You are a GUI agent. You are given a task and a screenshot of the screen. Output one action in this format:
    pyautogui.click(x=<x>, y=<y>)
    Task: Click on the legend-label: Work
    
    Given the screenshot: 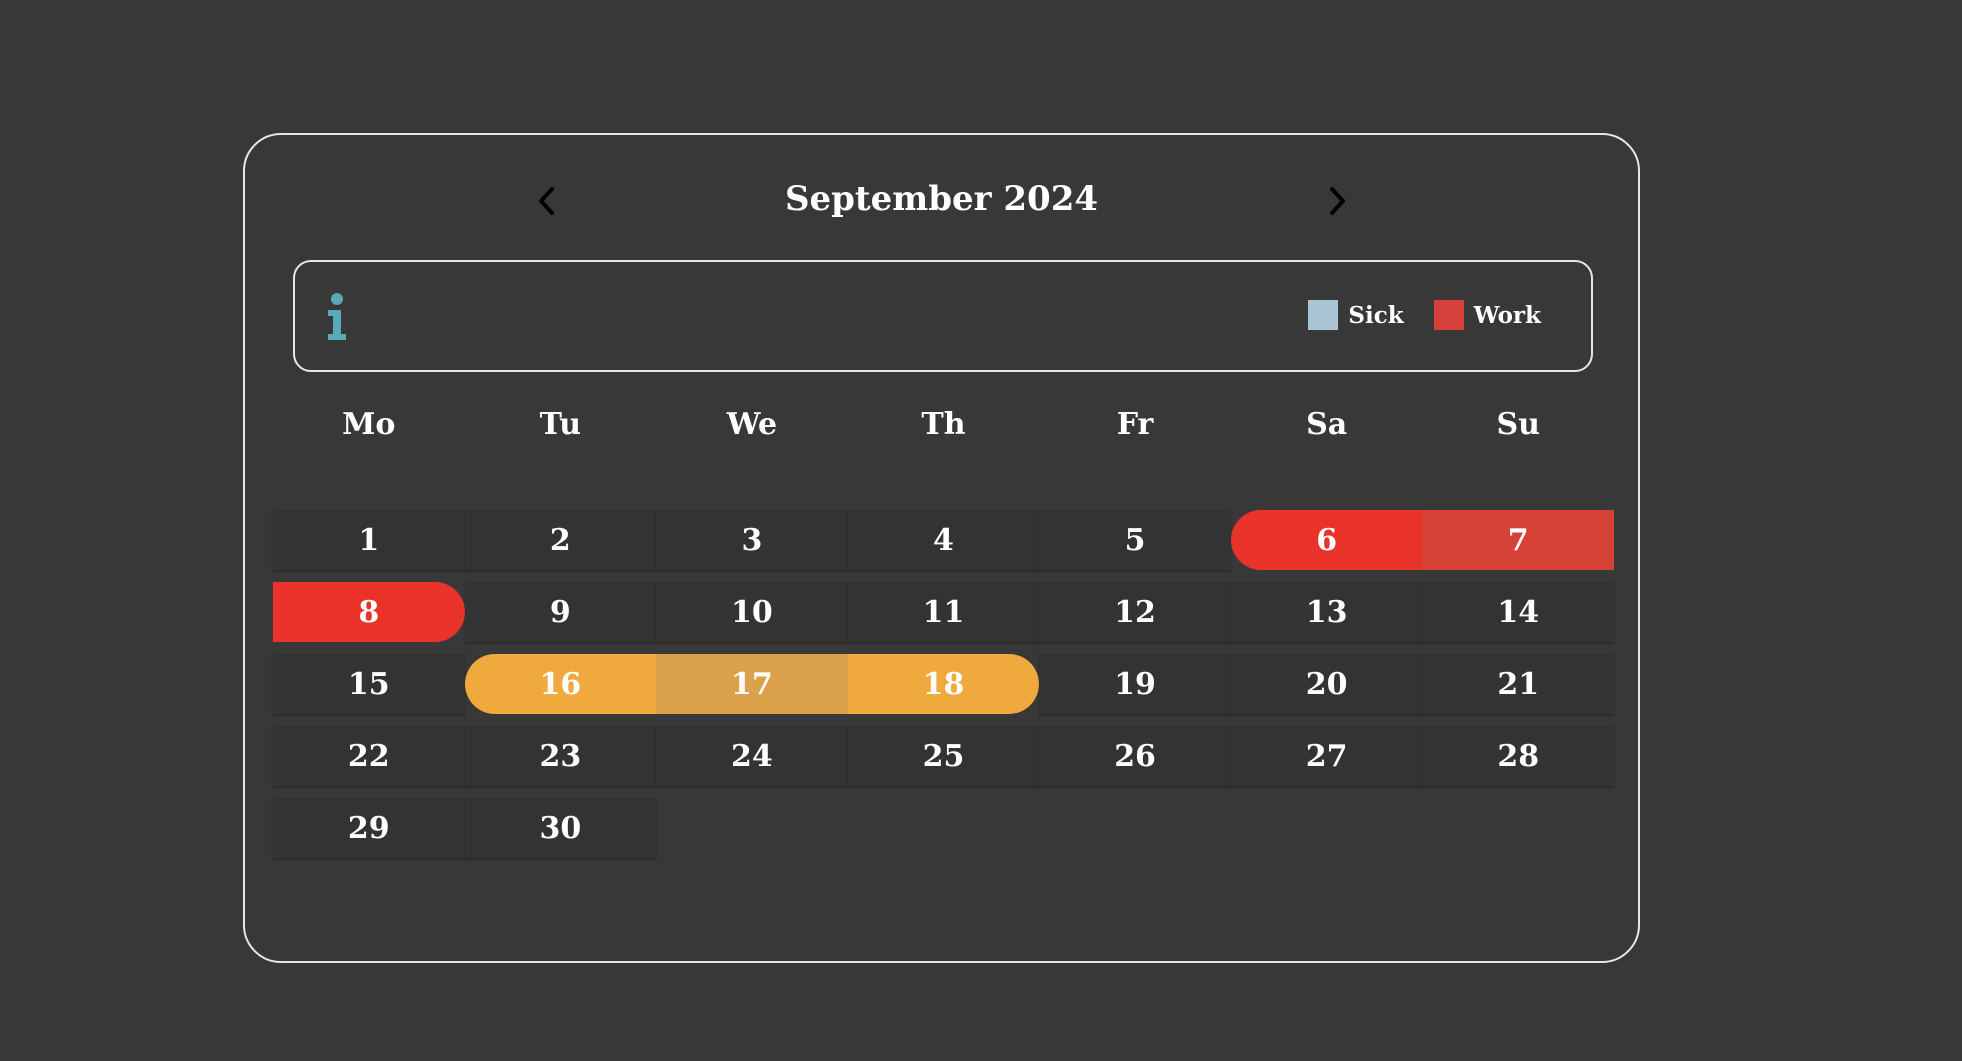 What is the action you would take?
    pyautogui.click(x=1507, y=315)
    